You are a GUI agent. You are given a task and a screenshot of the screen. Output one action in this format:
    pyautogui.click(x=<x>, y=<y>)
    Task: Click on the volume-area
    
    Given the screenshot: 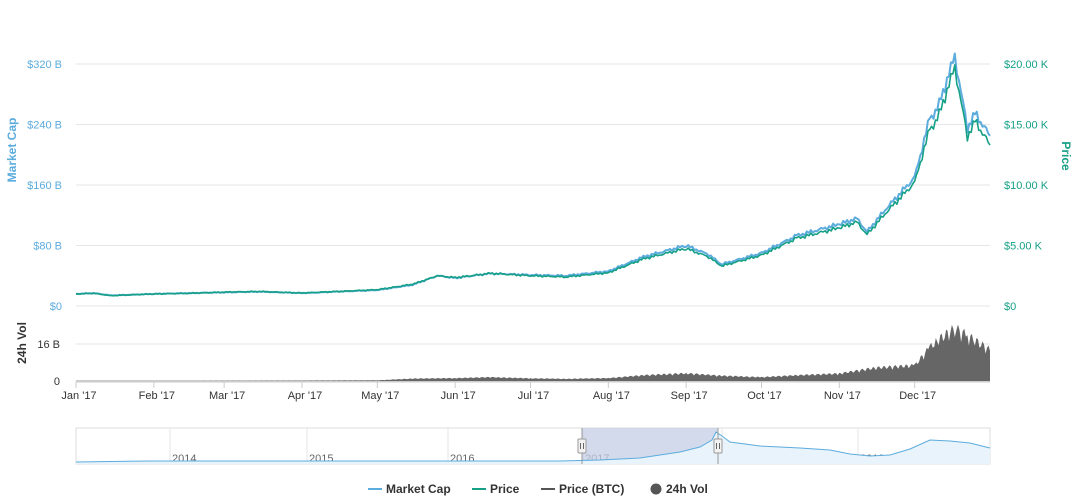 What is the action you would take?
    pyautogui.click(x=533, y=352)
    